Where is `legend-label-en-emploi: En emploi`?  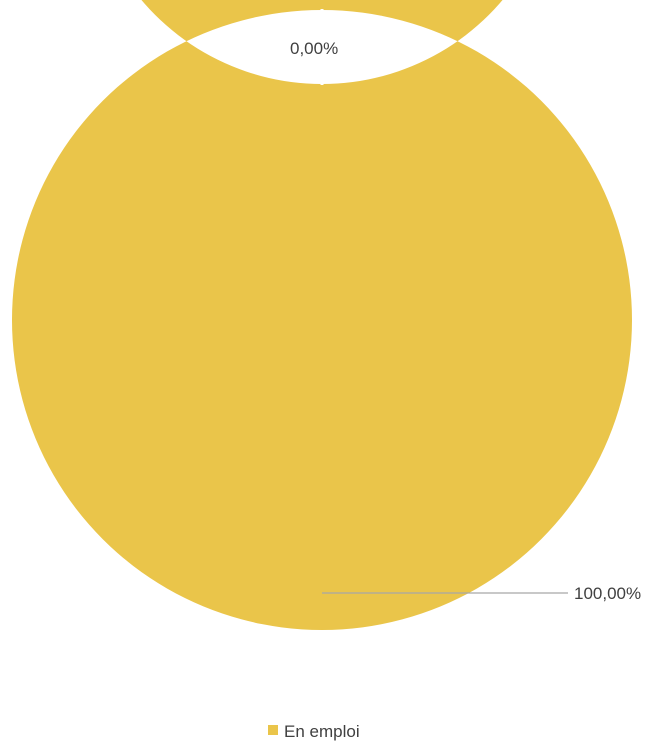 legend-label-en-emploi: En emploi is located at coordinates (322, 731).